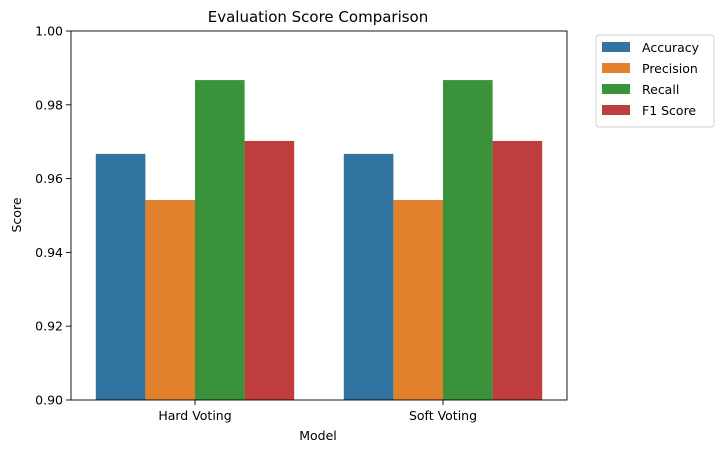 This screenshot has width=721, height=453. I want to click on y-tick-label: 1.00, so click(49, 31).